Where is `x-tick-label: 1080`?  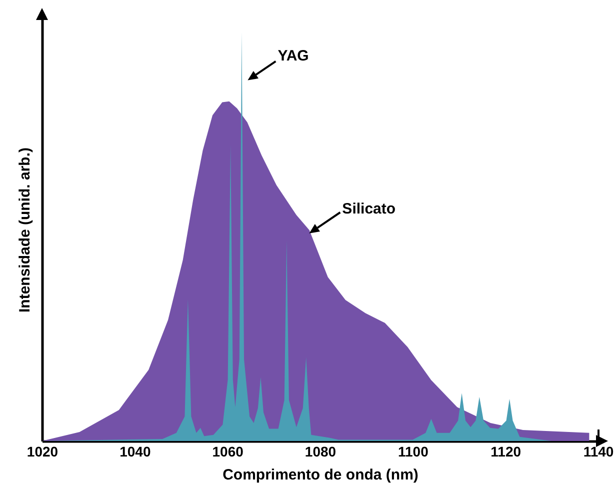 x-tick-label: 1080 is located at coordinates (320, 452).